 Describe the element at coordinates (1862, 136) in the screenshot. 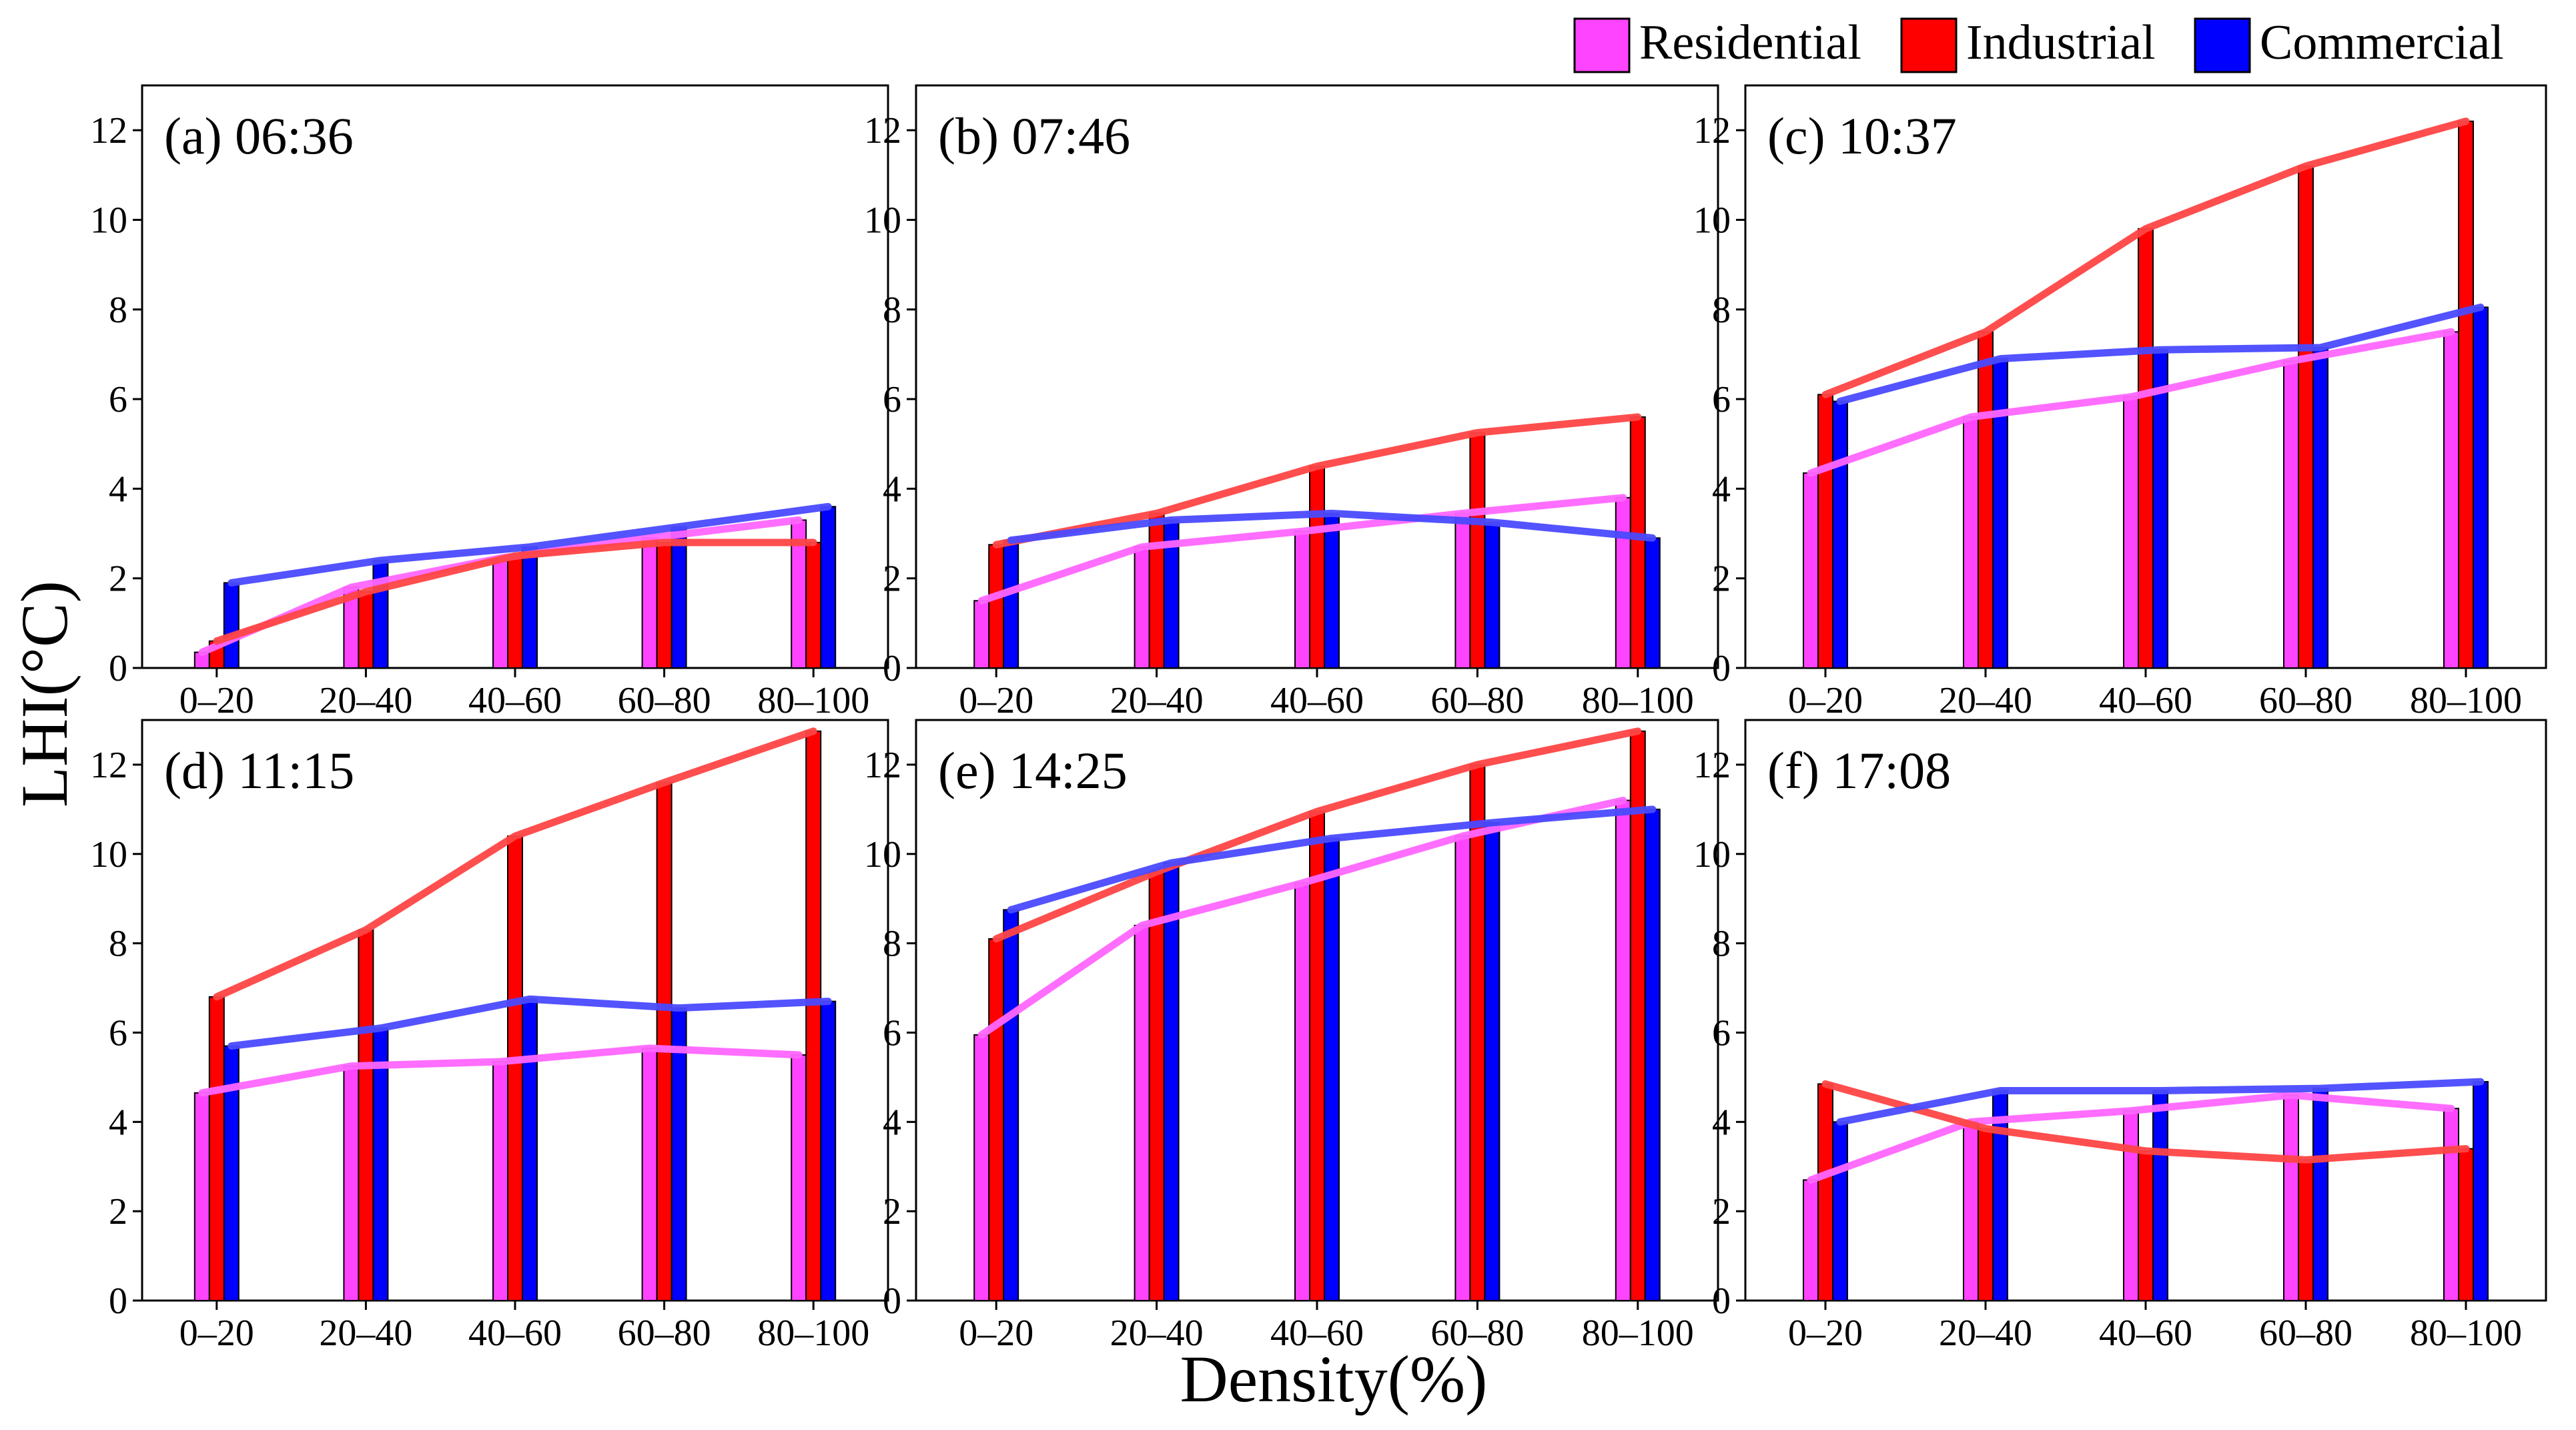

I see `panel-title: (c) 10:37` at that location.